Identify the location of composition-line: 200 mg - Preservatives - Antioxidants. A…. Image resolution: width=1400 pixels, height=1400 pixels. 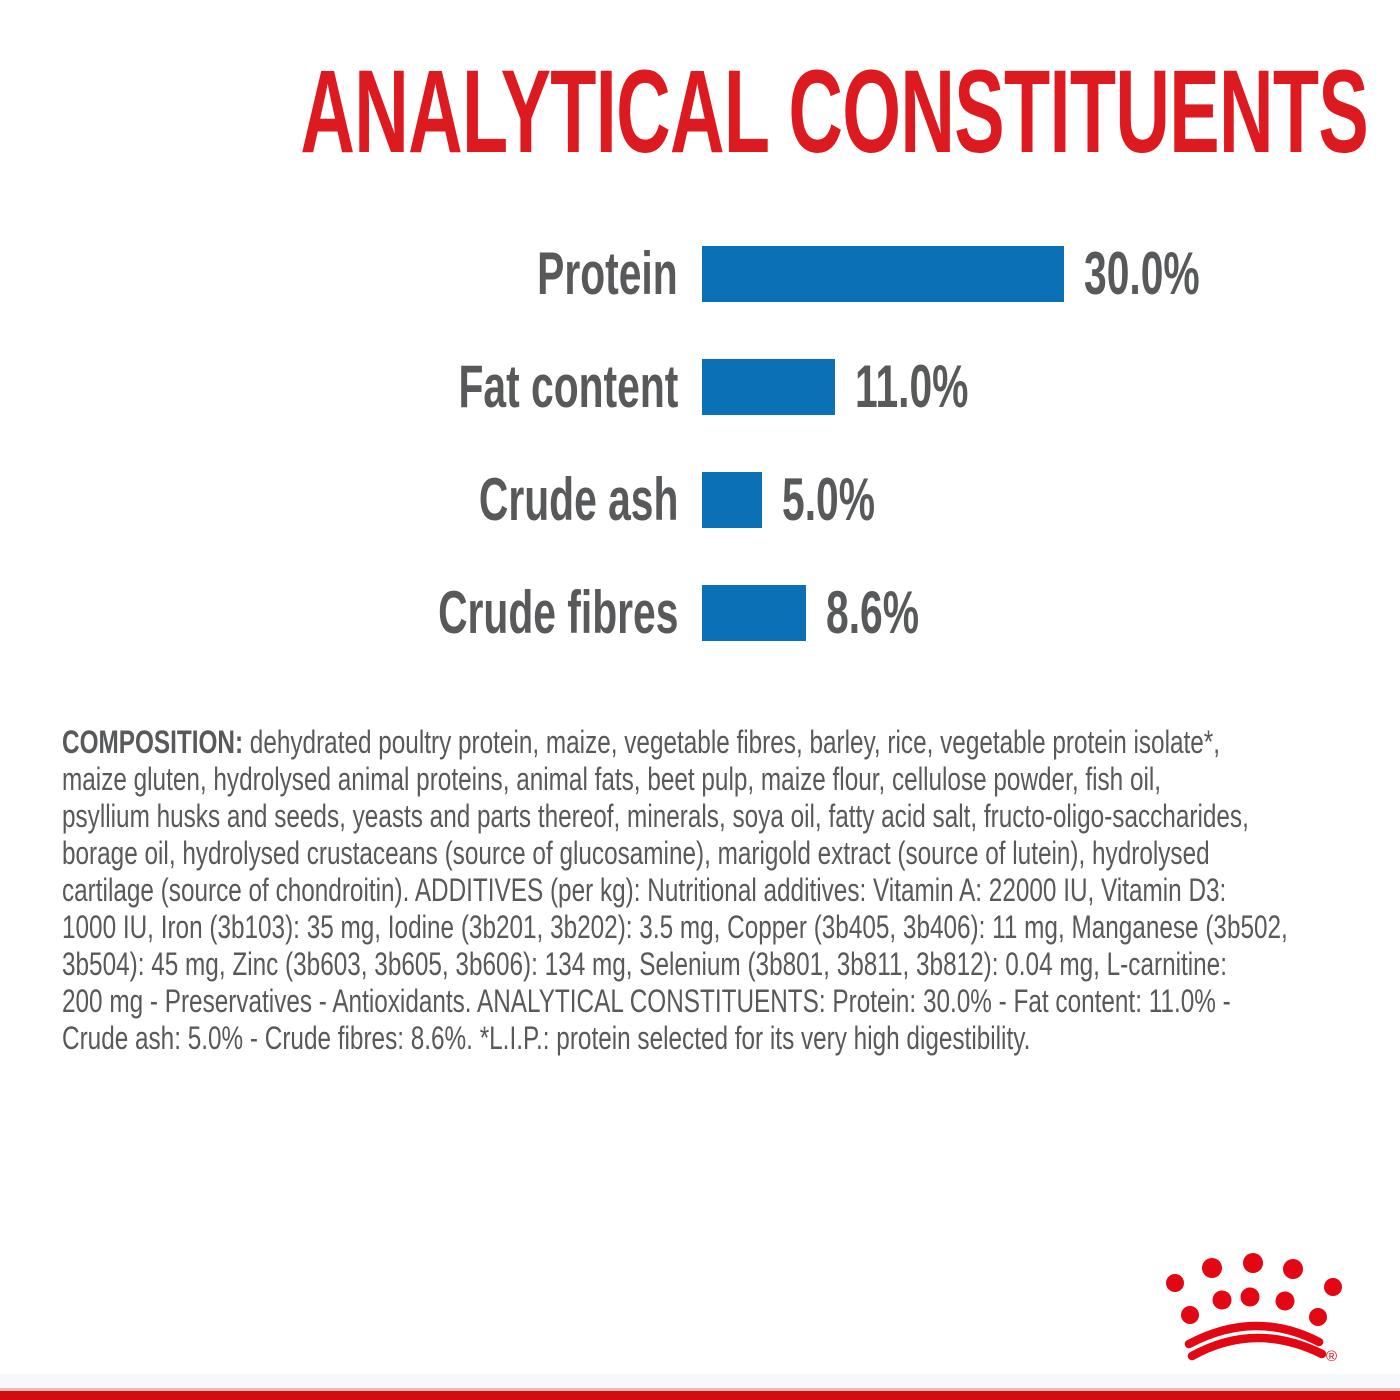
(646, 1001).